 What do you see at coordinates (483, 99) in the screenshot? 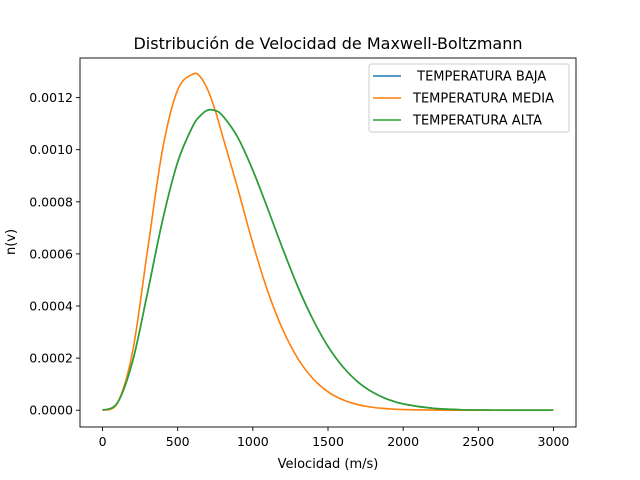
I see `legend-label: TEMPERATURA MEDIA` at bounding box center [483, 99].